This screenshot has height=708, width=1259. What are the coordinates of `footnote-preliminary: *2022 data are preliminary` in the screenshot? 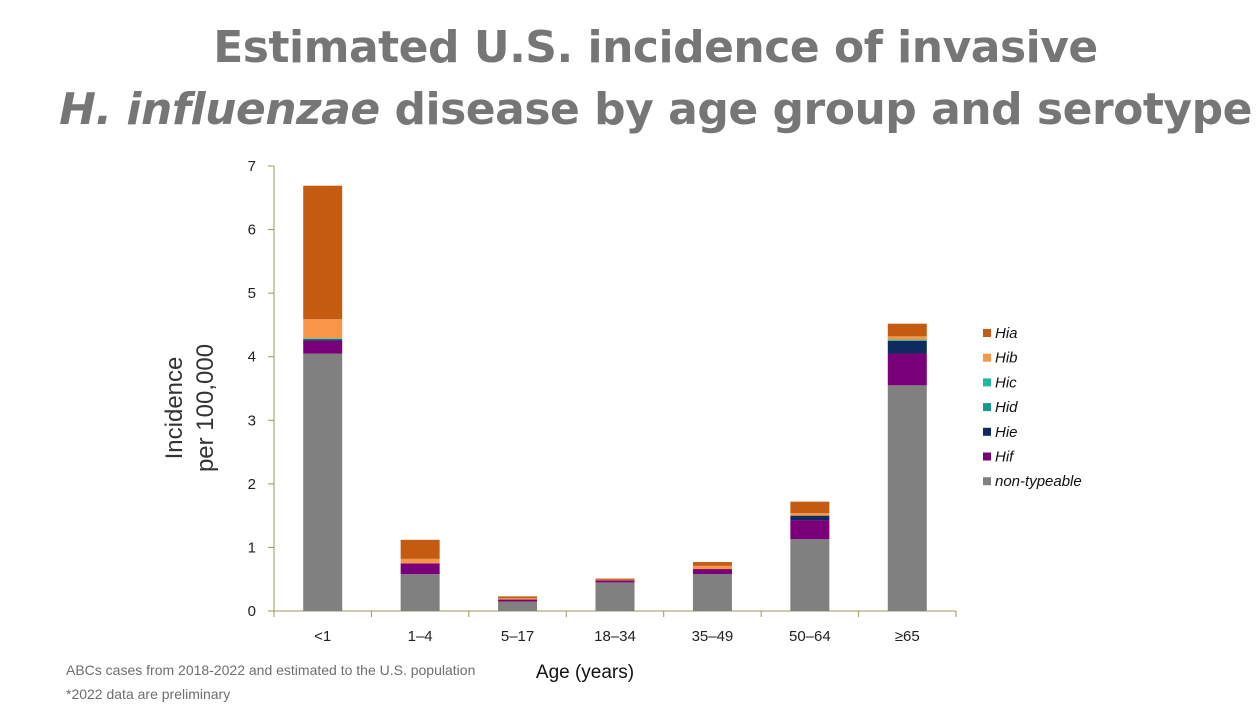 It's located at (148, 694).